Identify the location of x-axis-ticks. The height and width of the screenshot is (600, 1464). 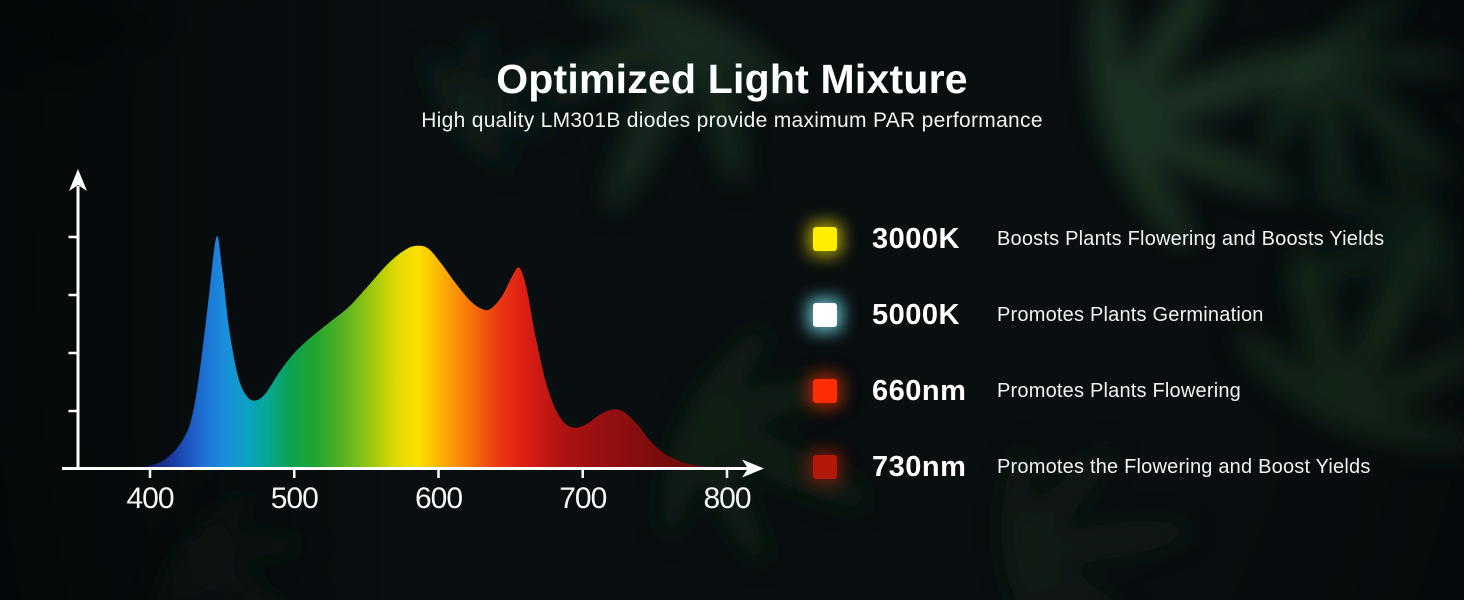
(438, 473).